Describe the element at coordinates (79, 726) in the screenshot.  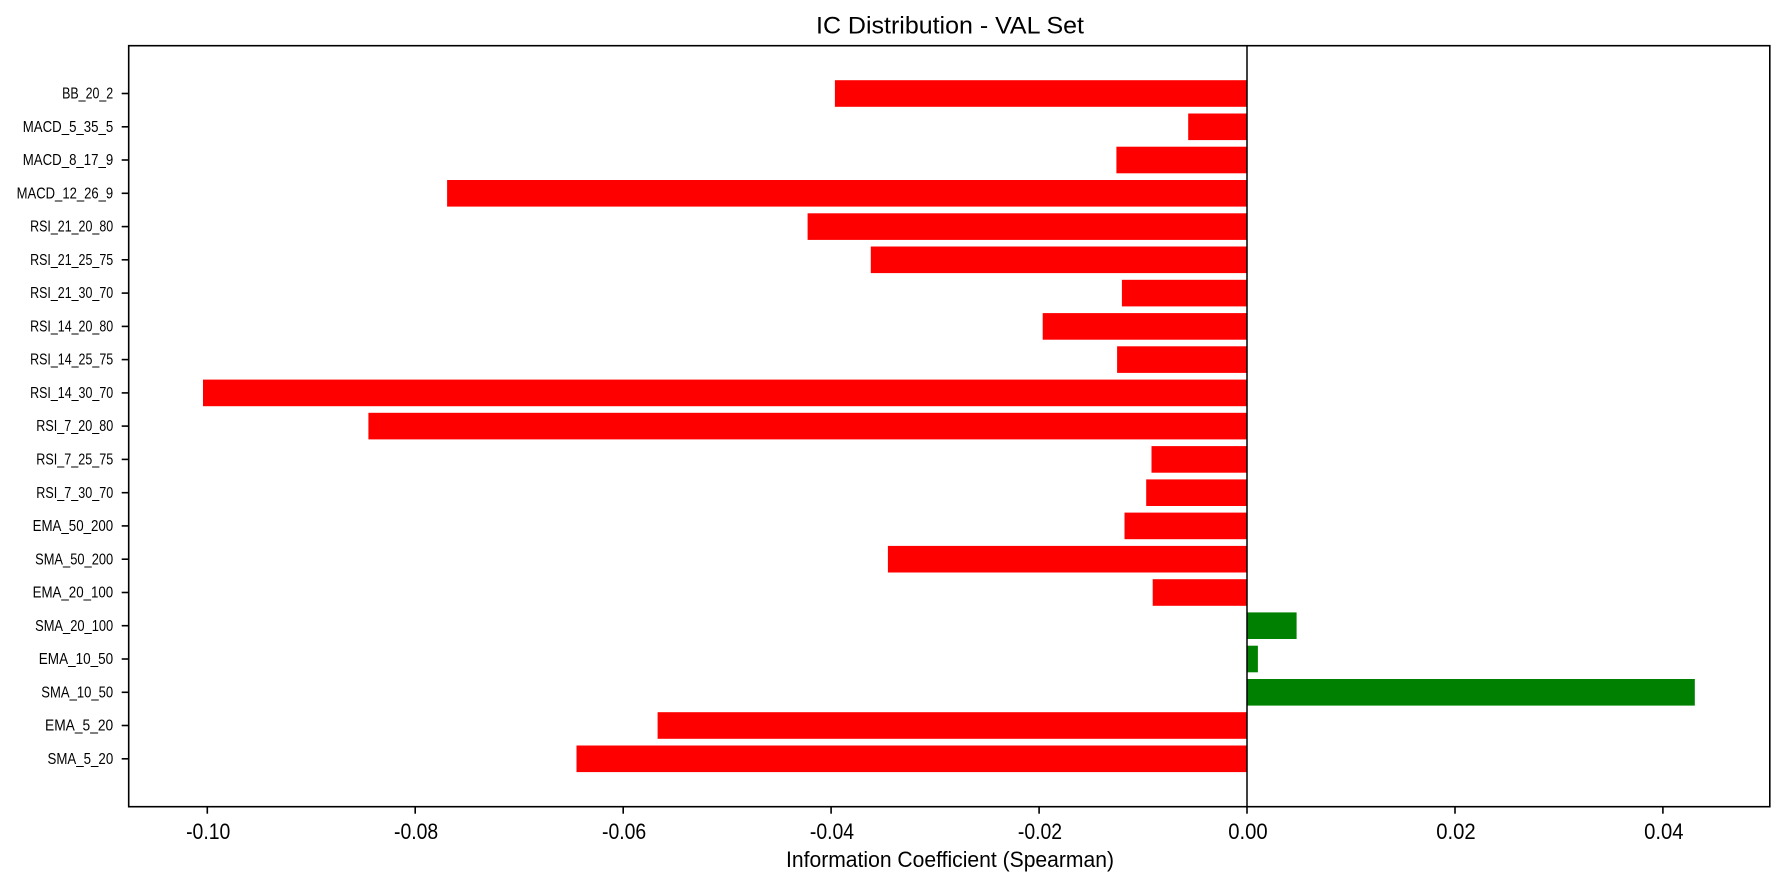
I see `svg-text: EMA_5_20` at that location.